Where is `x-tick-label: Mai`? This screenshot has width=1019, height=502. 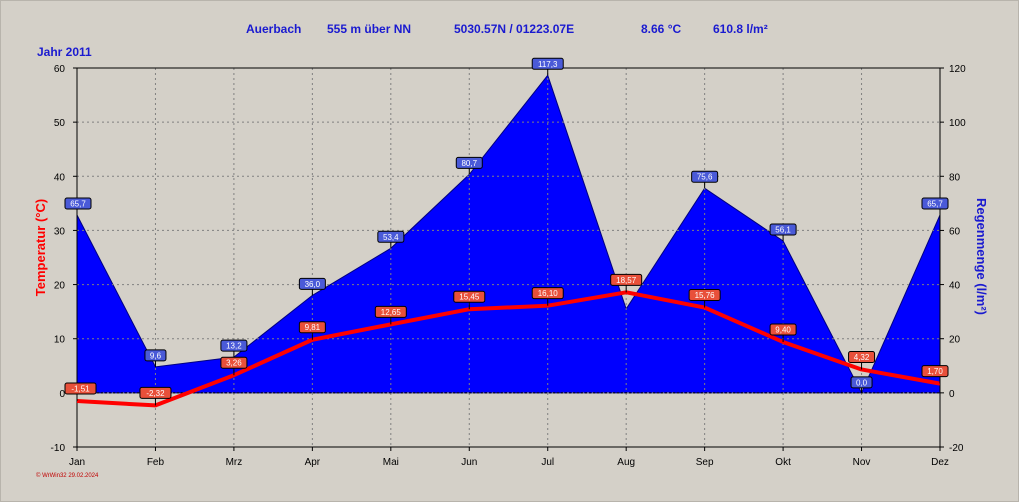
x-tick-label: Mai is located at coordinates (391, 462).